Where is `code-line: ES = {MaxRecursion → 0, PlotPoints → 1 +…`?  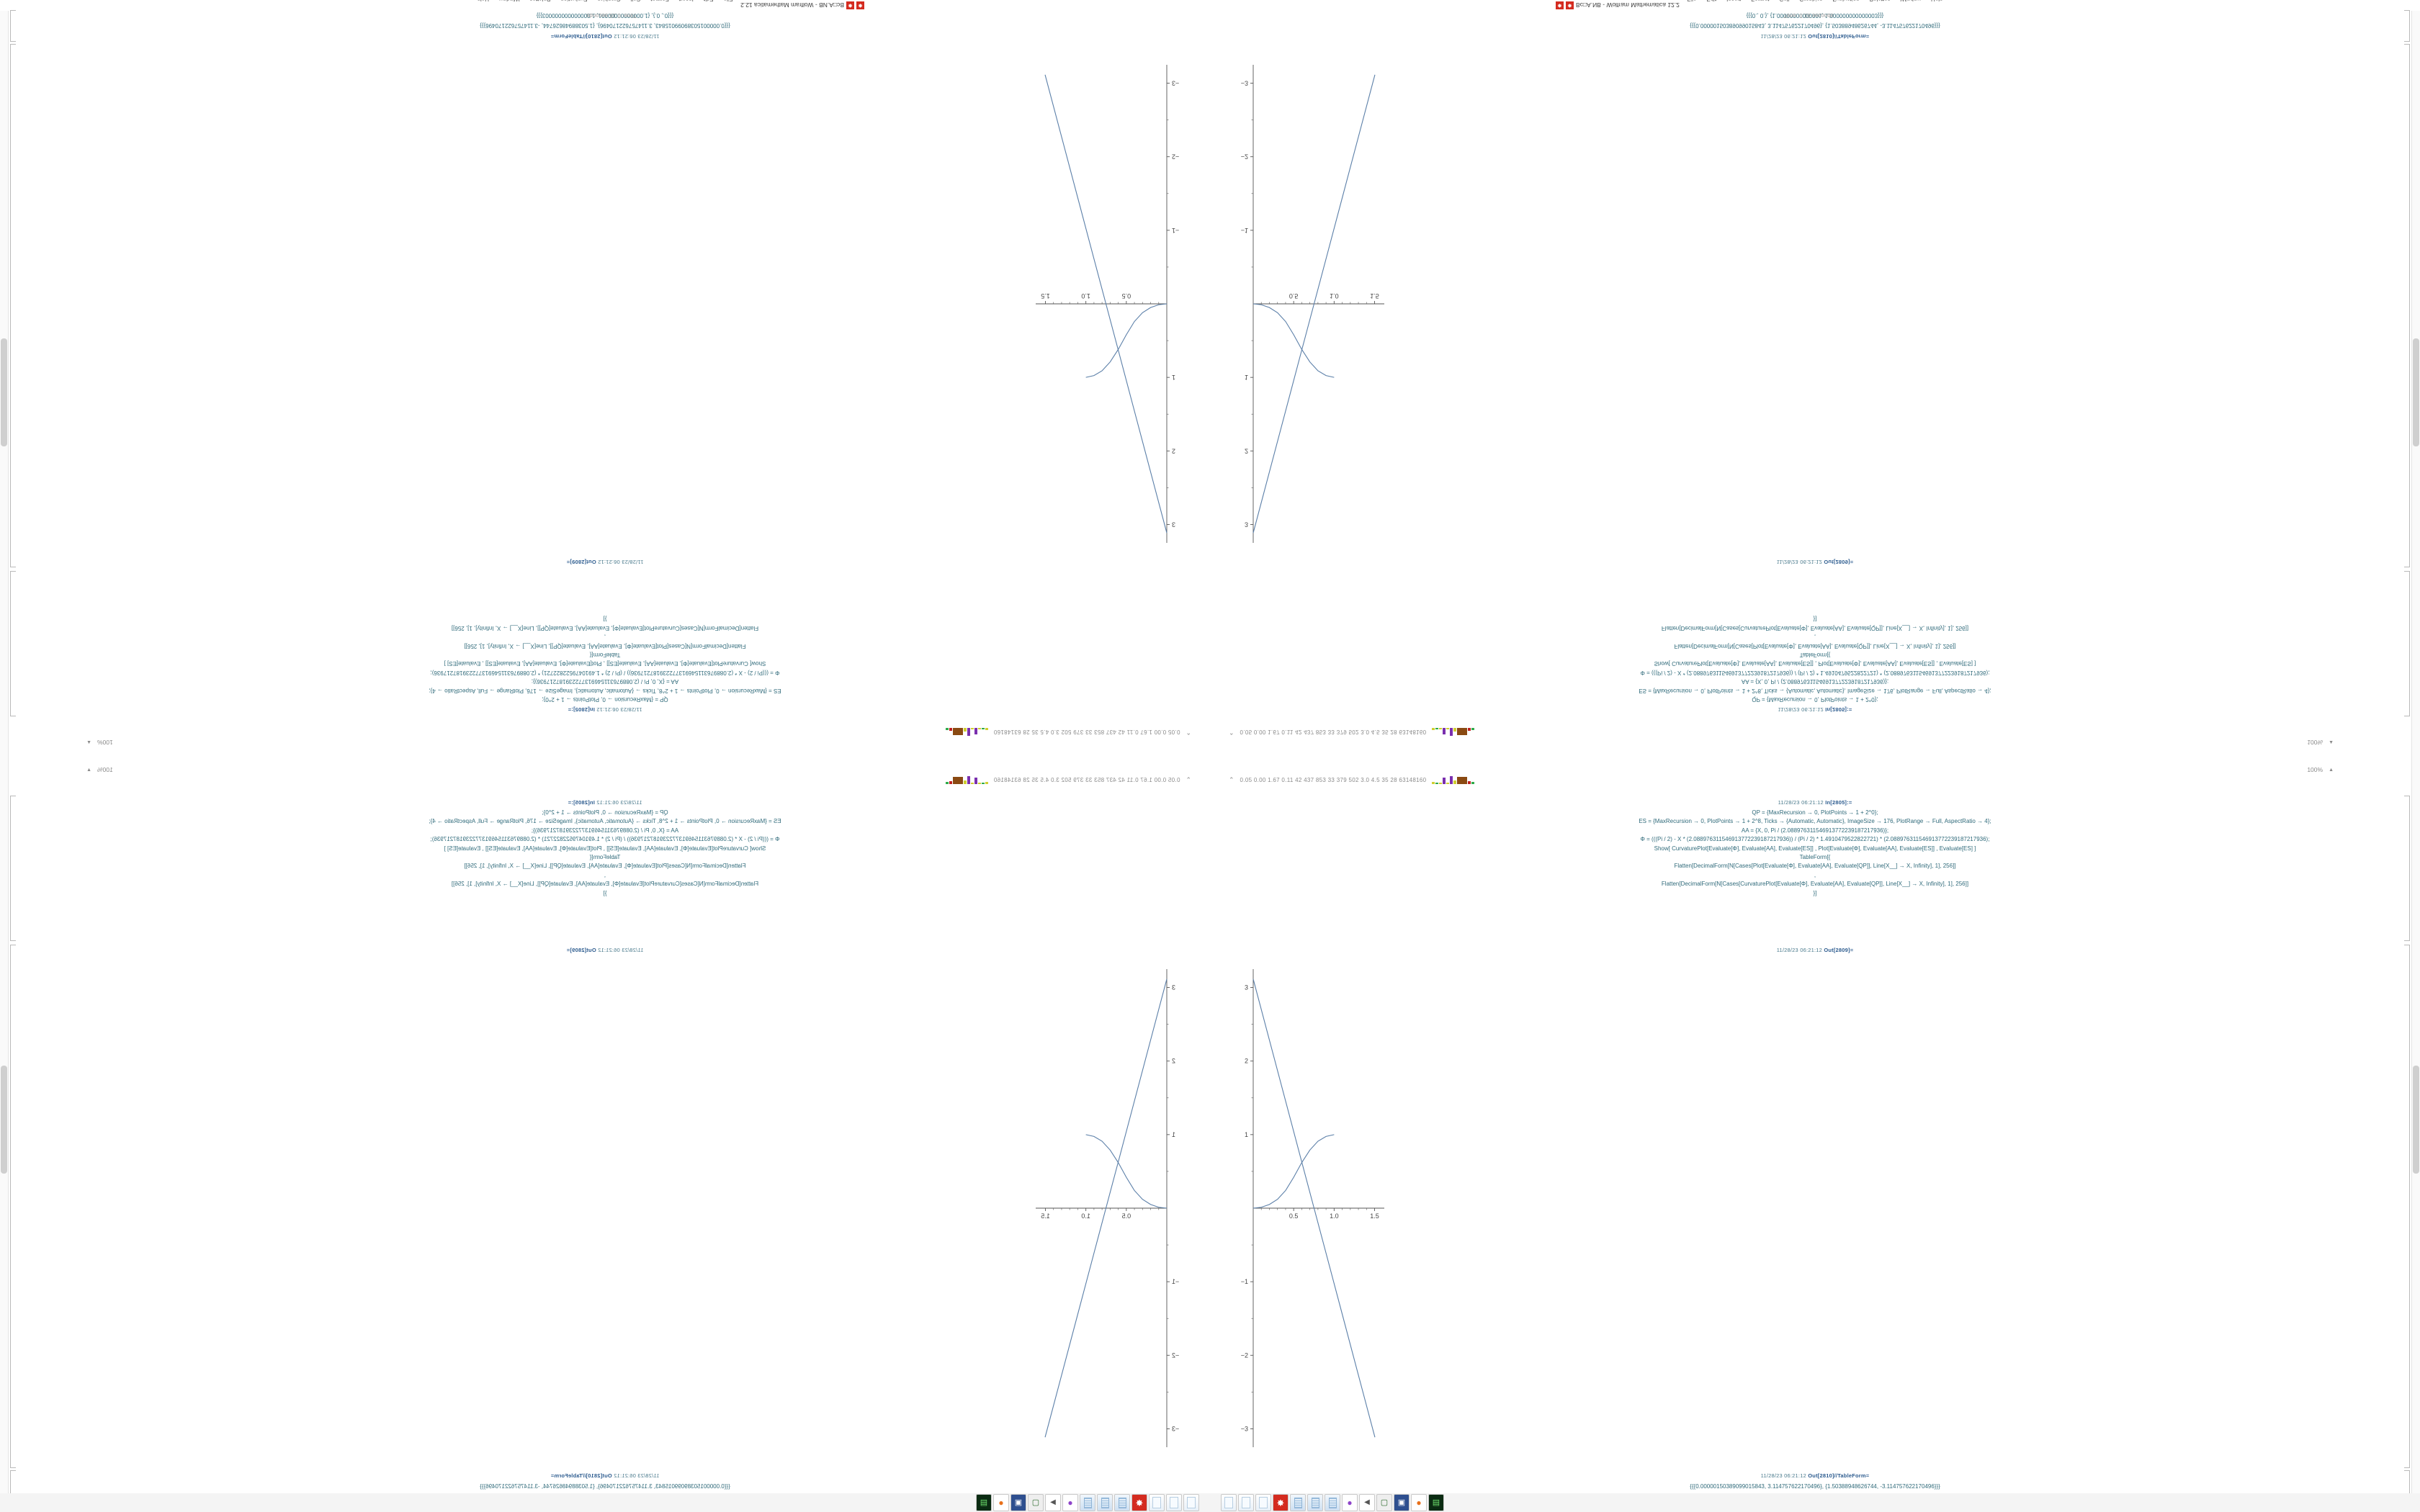 code-line: ES = {MaxRecursion → 0, PlotPoints → 1 +… is located at coordinates (605, 821).